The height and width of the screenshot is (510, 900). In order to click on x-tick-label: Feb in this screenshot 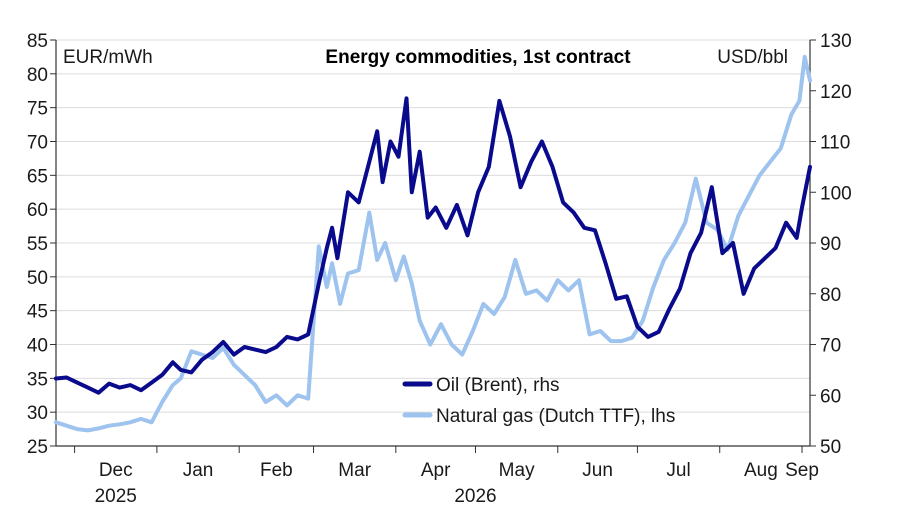, I will do `click(276, 470)`.